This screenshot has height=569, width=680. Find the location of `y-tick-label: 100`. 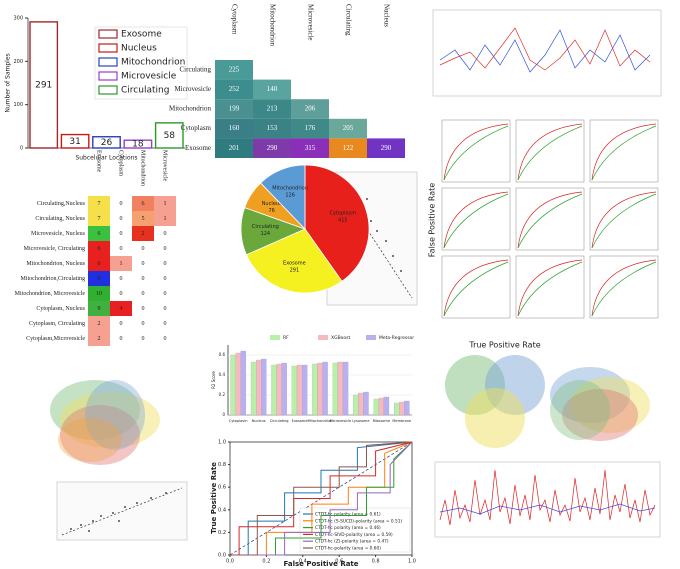

y-tick-label: 100 is located at coordinates (18, 105).